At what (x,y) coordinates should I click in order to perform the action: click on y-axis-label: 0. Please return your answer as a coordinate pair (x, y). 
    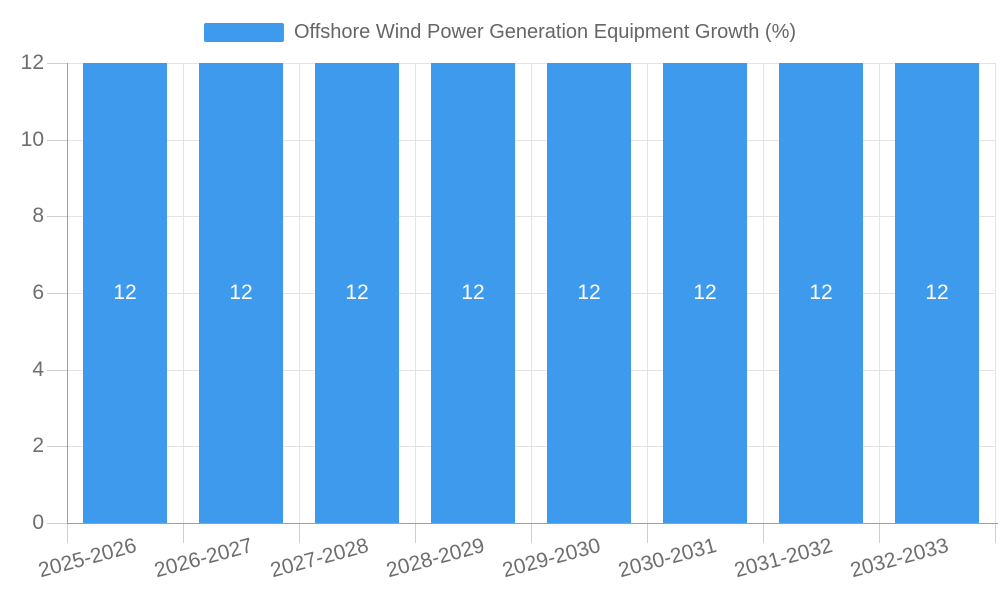
    Looking at the image, I should click on (38, 522).